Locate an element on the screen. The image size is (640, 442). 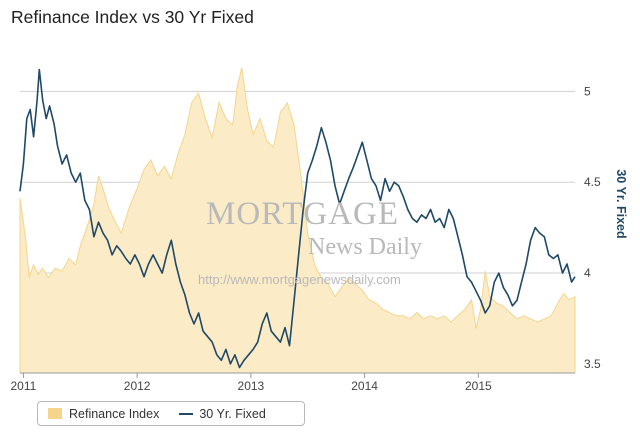
legend-line-swatch is located at coordinates (186, 413).